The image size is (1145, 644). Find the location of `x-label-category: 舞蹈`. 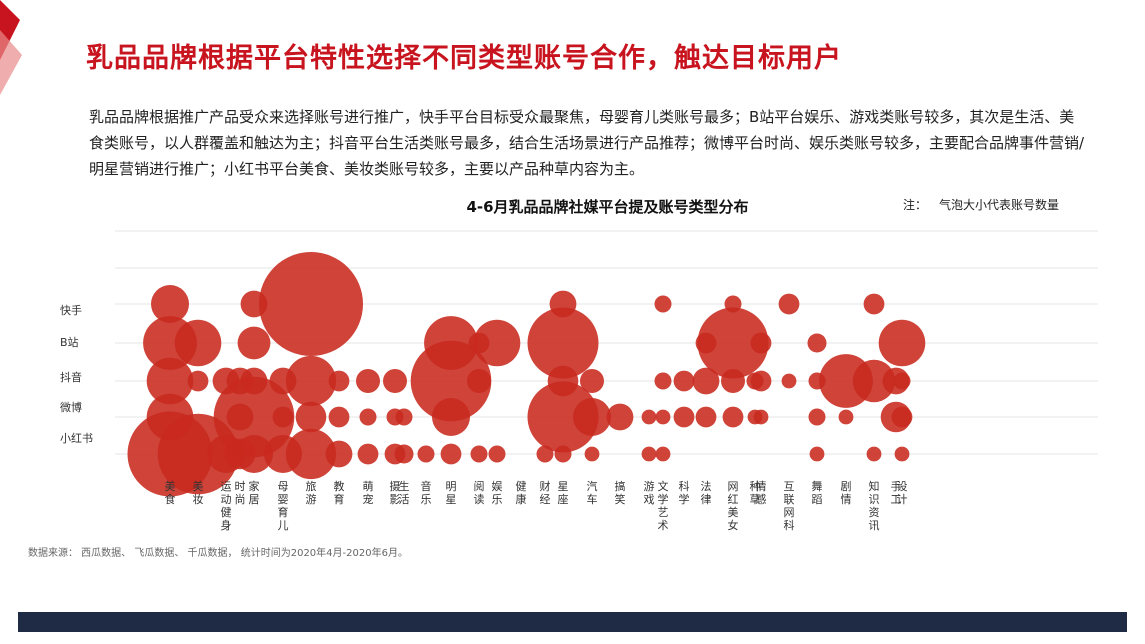

x-label-category: 舞蹈 is located at coordinates (817, 493).